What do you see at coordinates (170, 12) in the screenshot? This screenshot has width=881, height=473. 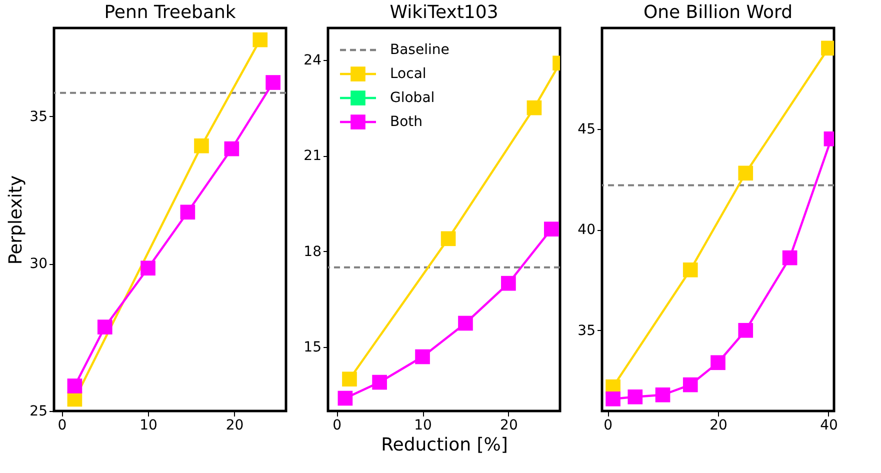 I see `chart-title: Penn Treebank` at bounding box center [170, 12].